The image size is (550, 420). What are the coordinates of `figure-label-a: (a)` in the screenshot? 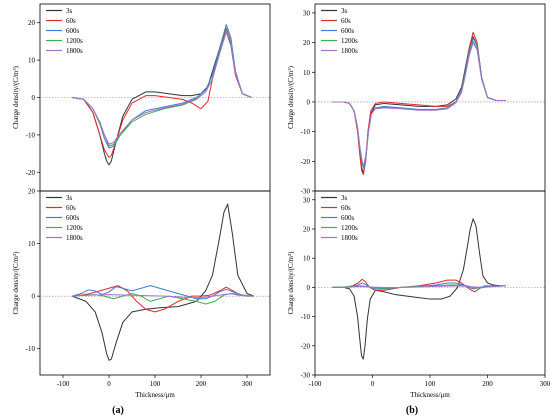 It's located at (118, 410).